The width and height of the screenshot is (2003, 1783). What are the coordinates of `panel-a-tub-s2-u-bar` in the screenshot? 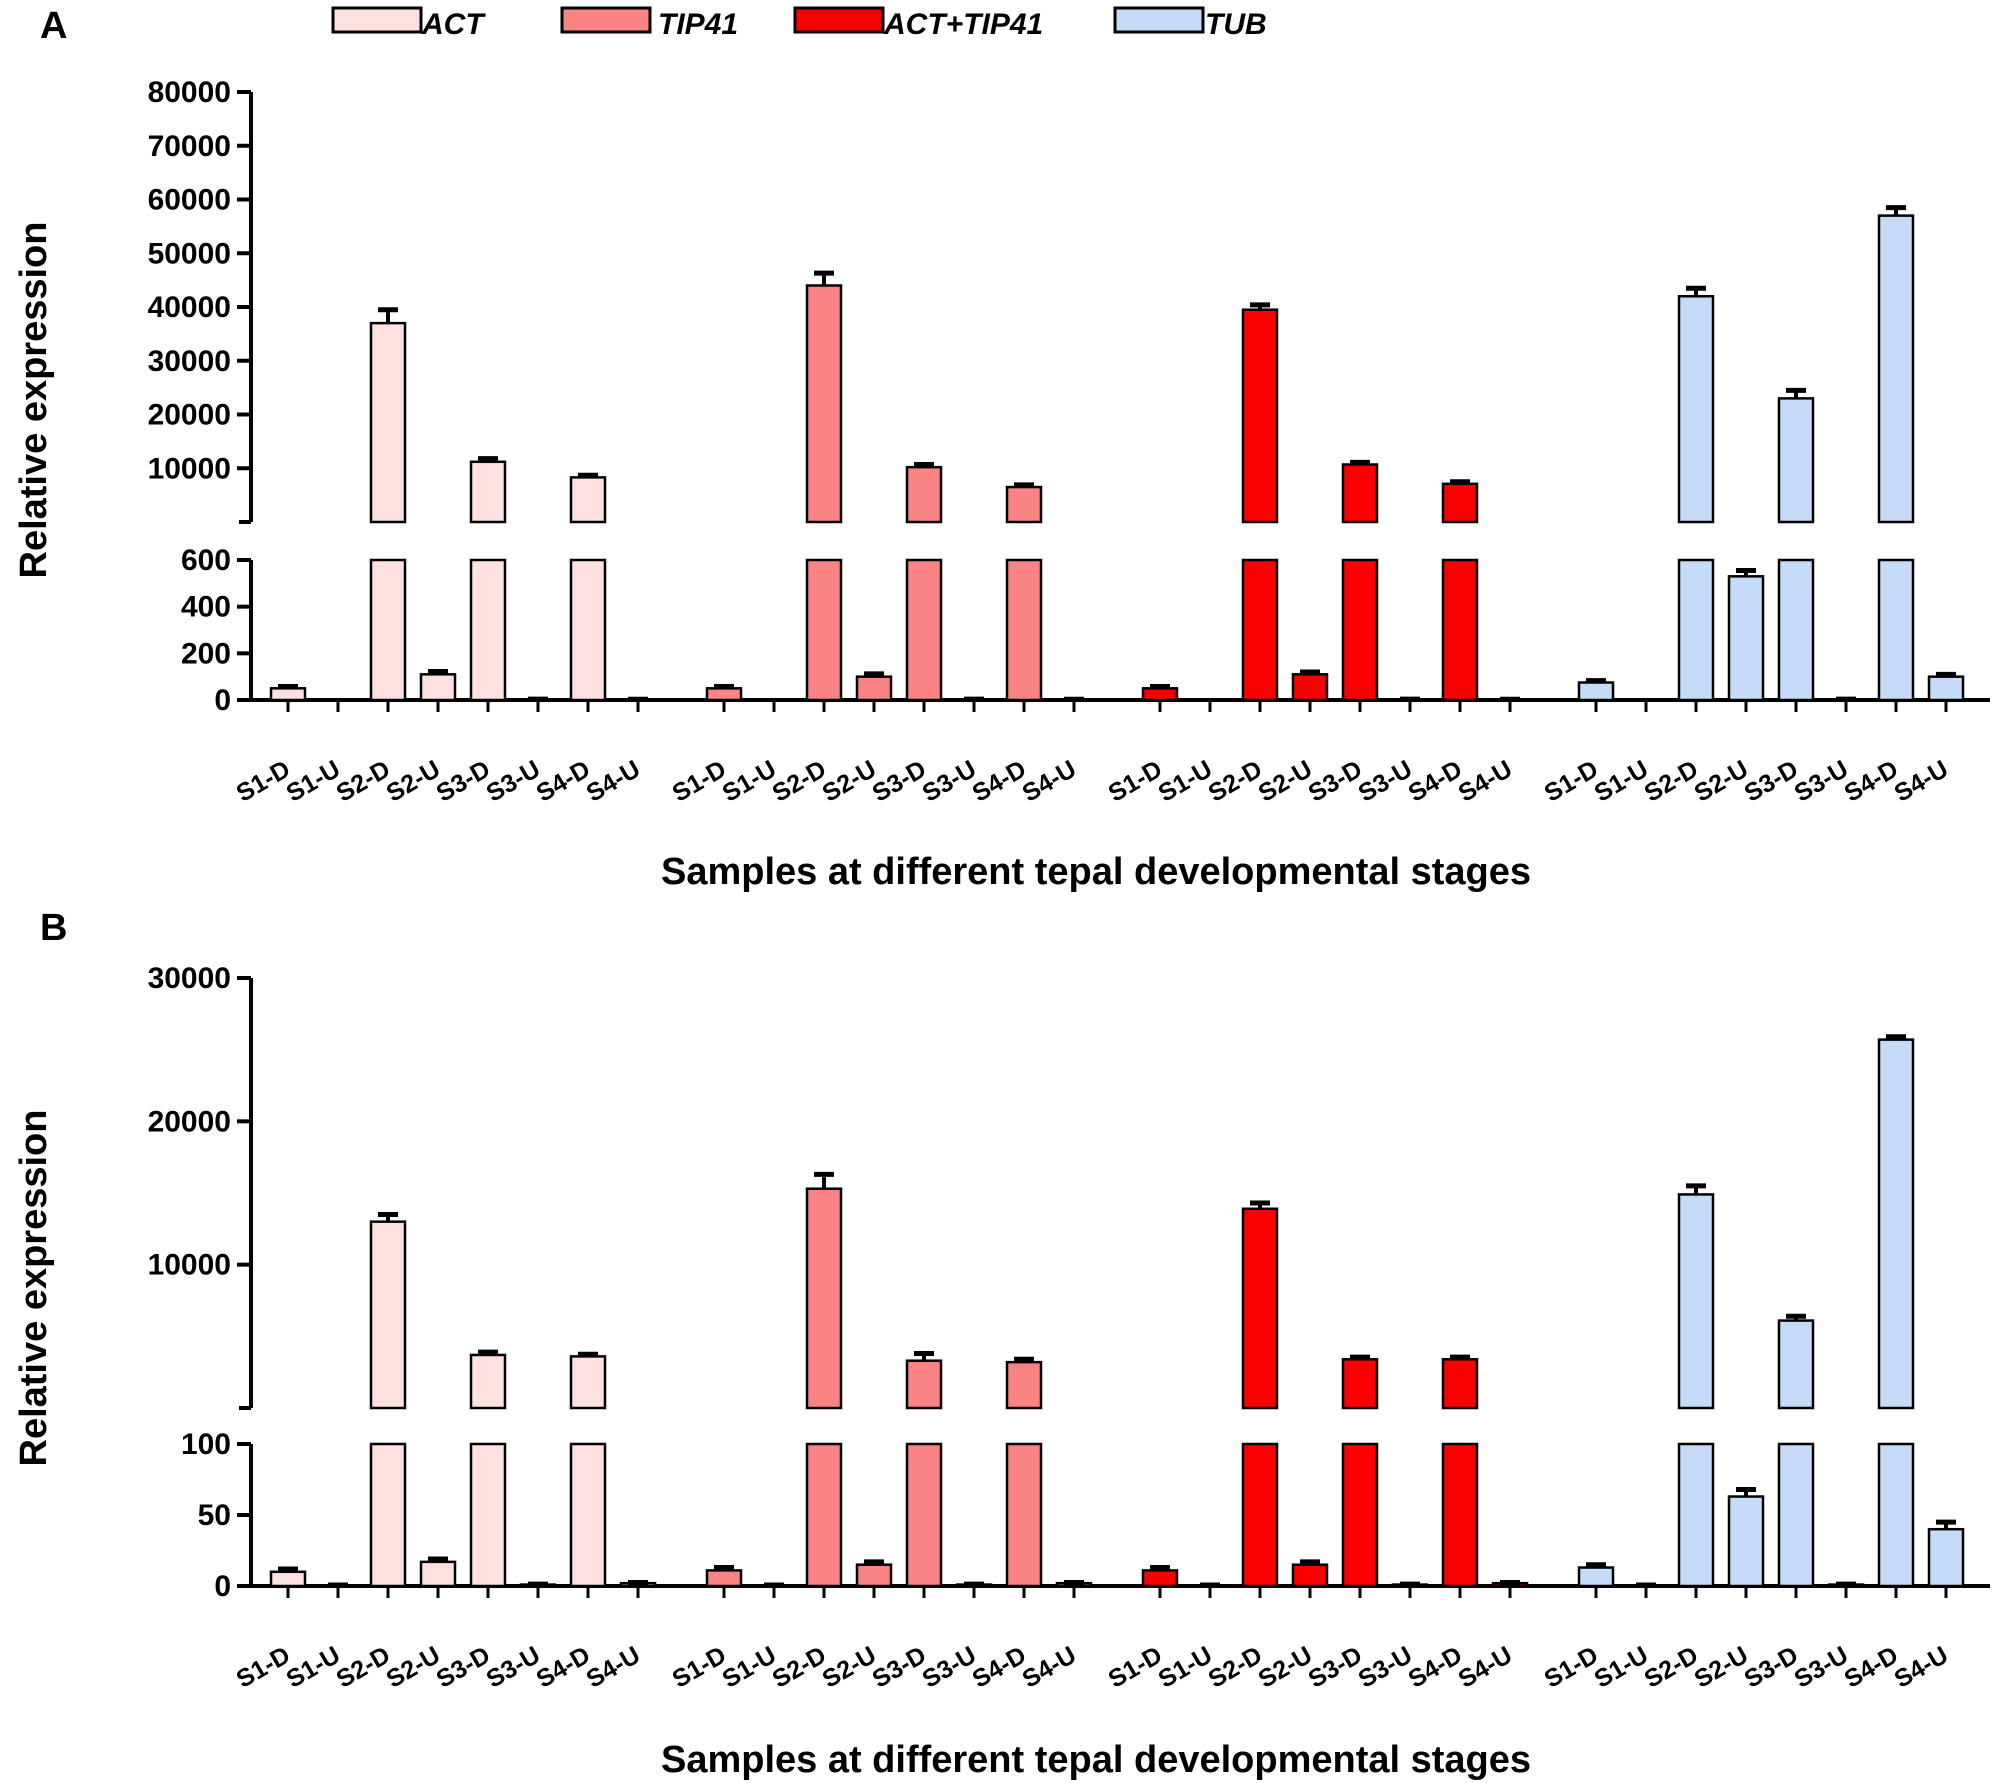 It's located at (1746, 638).